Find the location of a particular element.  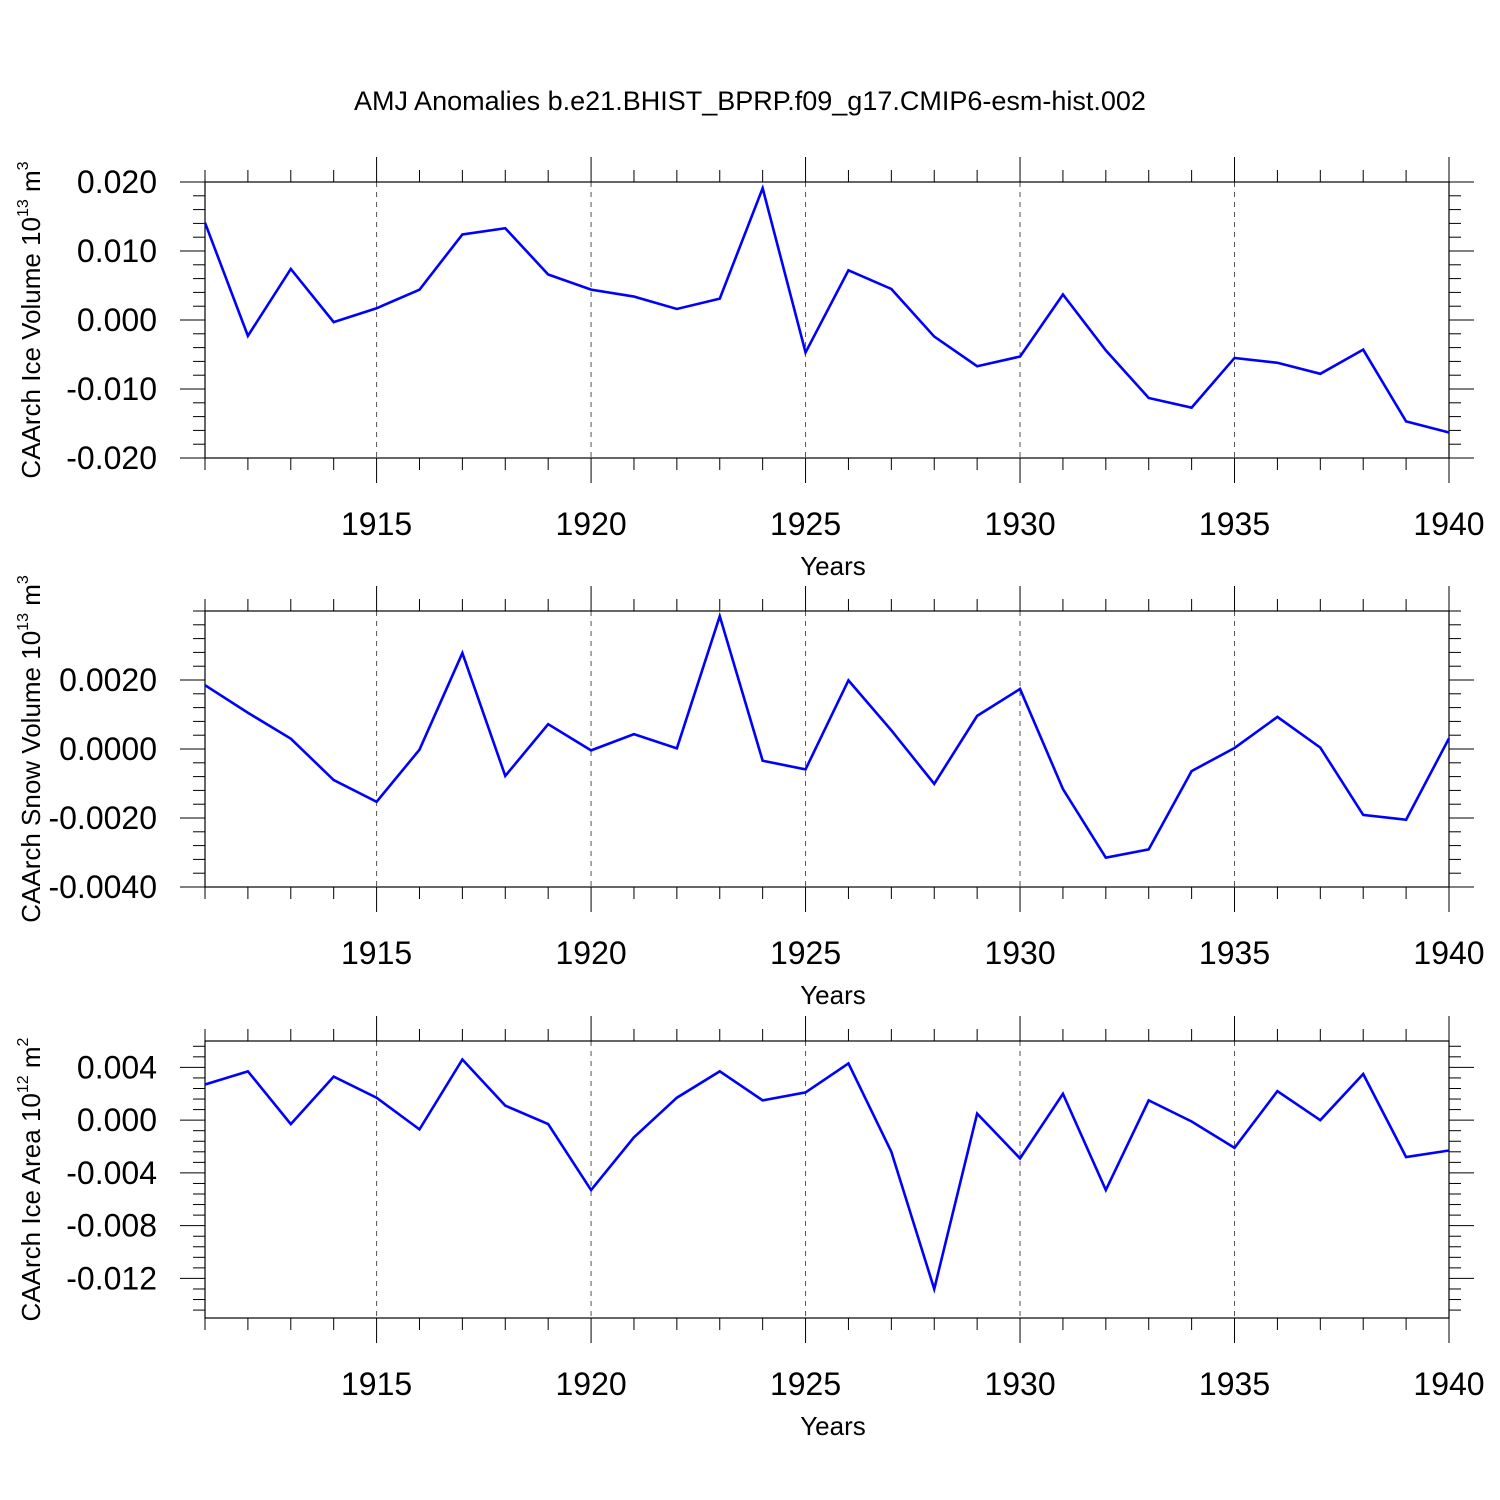

y-axis-label: CAArch Snow Volume 1013 m3 is located at coordinates (30, 749).